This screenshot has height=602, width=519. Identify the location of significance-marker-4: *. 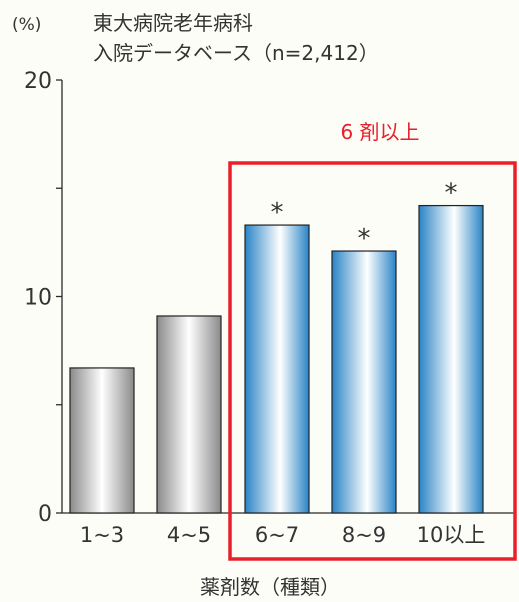
(364, 239).